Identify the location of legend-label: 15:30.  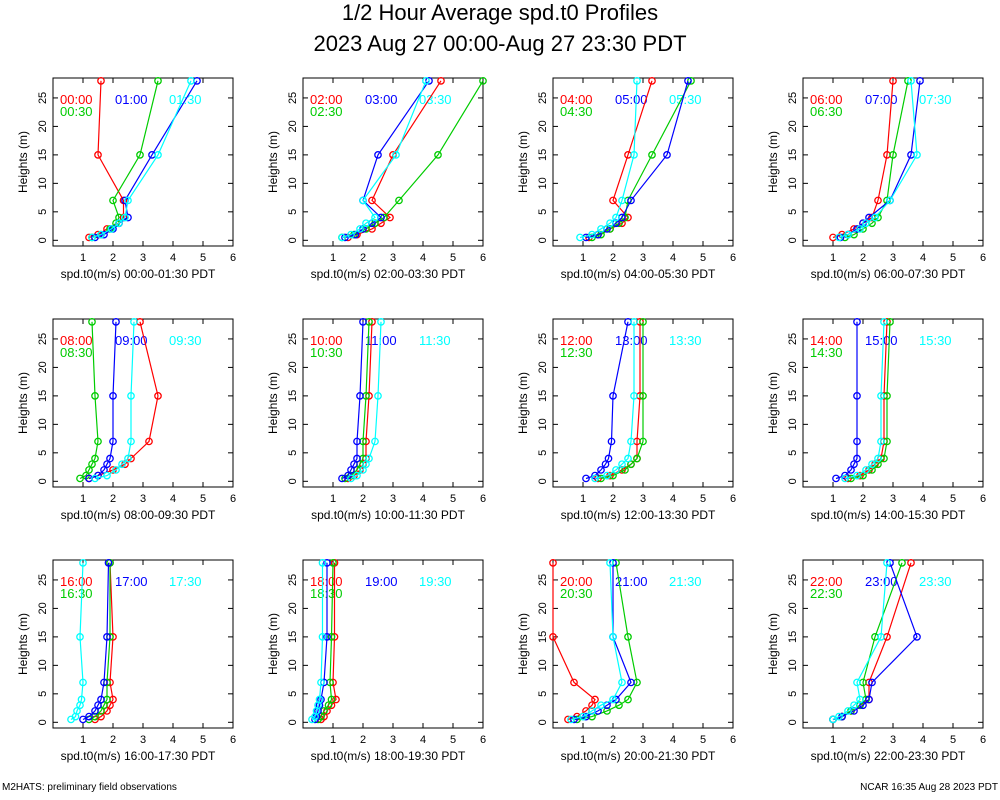
(935, 340).